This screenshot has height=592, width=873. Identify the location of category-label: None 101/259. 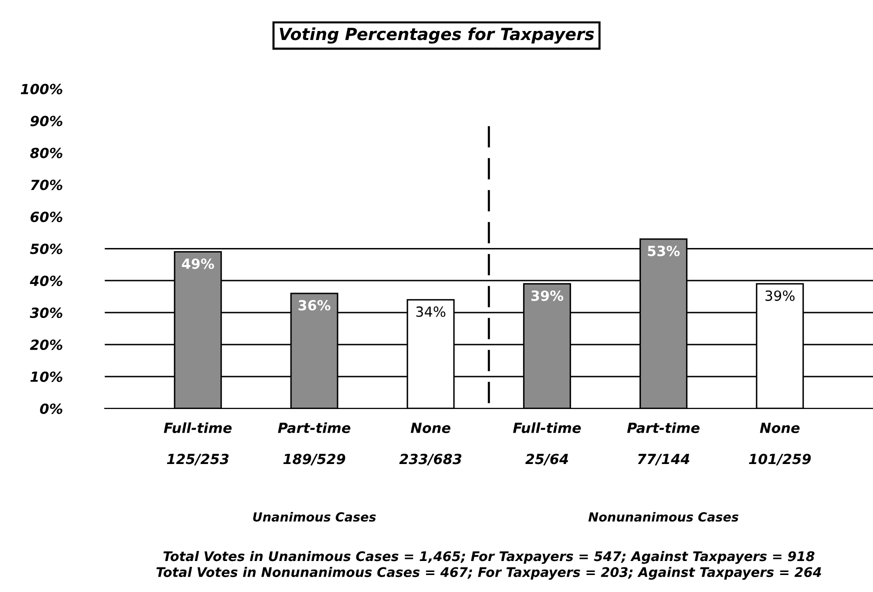
(779, 444).